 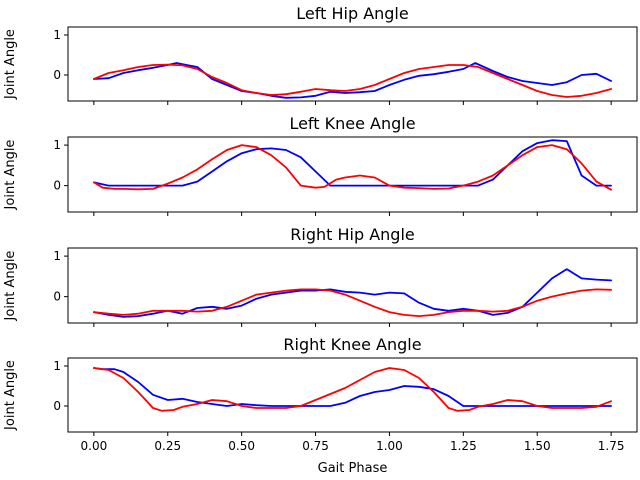 I want to click on y-axis-label-2: Joint Angle, so click(x=10, y=286).